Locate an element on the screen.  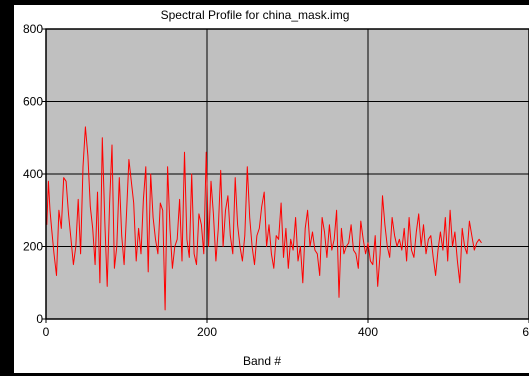
x-axis-label: Band # is located at coordinates (262, 361).